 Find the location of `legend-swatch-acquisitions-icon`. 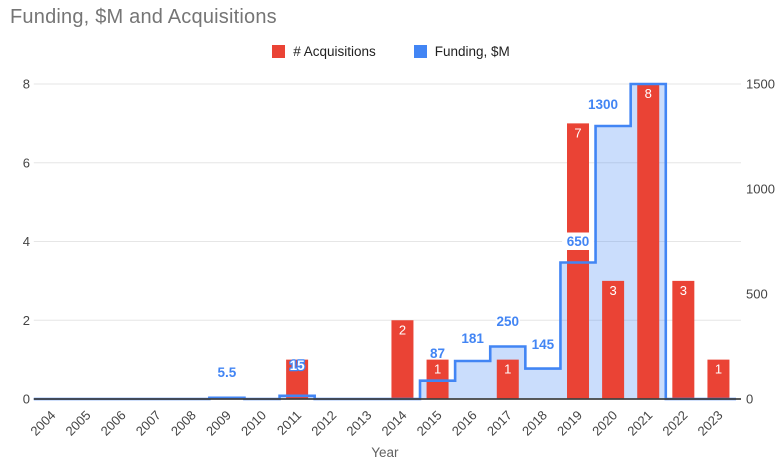

legend-swatch-acquisitions-icon is located at coordinates (279, 51).